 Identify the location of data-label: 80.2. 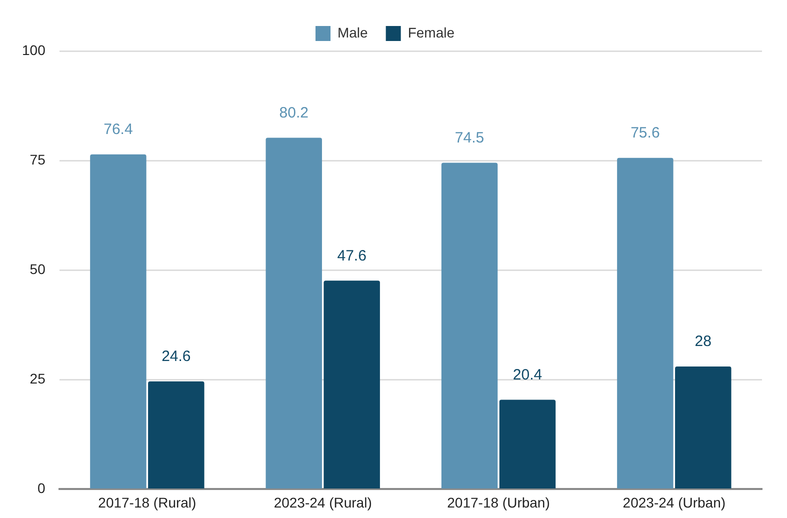
(293, 113).